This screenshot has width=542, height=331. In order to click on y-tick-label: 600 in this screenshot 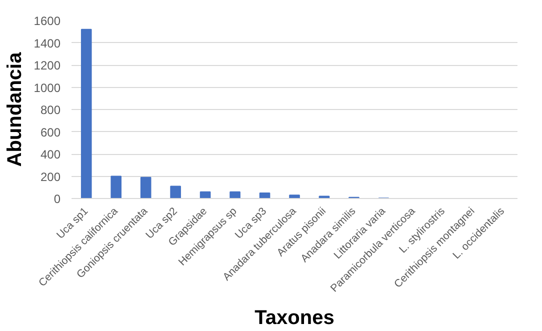, I will do `click(50, 132)`.